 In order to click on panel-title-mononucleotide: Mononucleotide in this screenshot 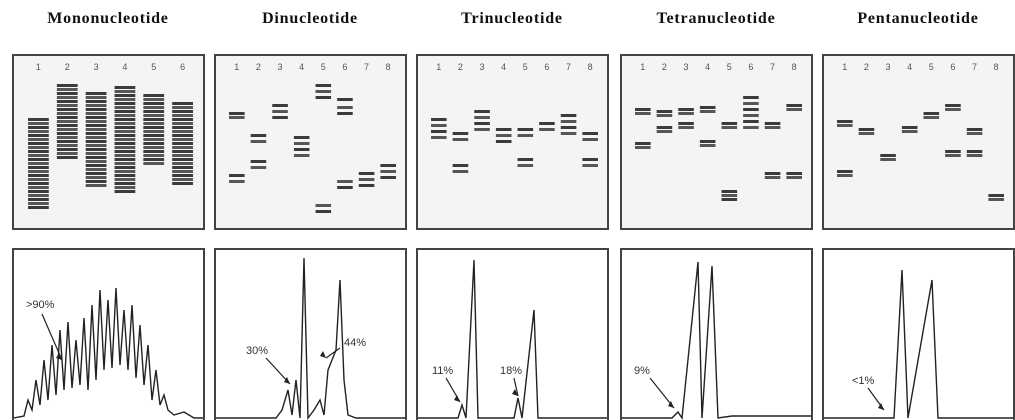, I will do `click(108, 18)`.